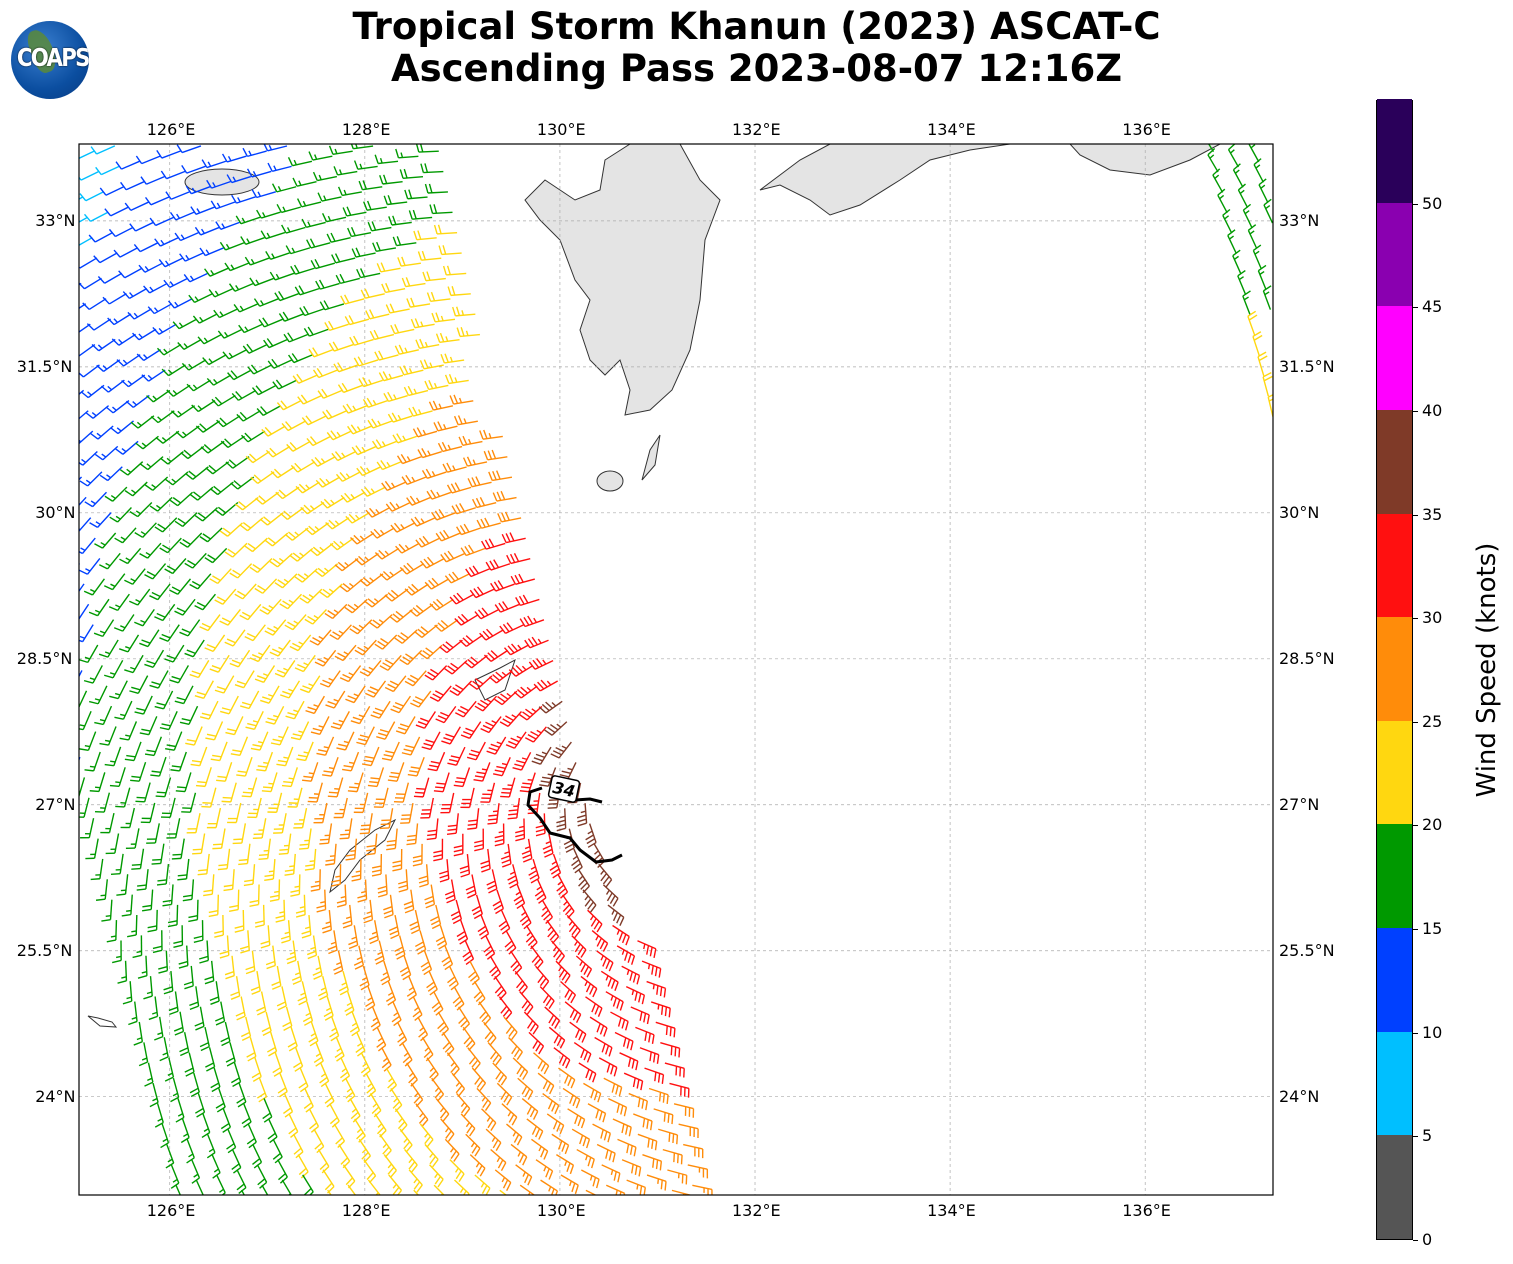  What do you see at coordinates (561, 1210) in the screenshot?
I see `lon-tick-bottom: 130°E` at bounding box center [561, 1210].